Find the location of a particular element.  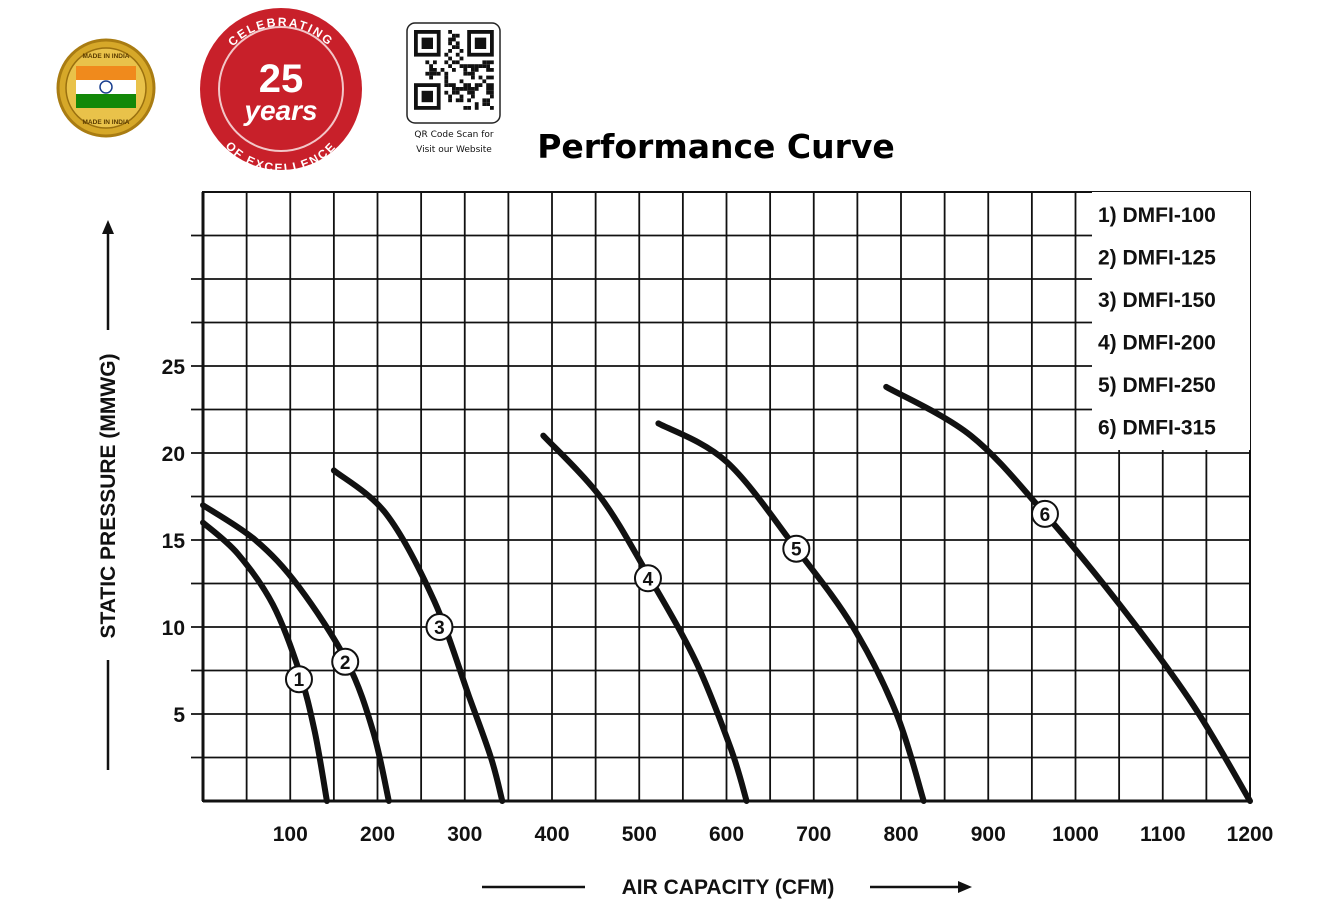

qr-code: QR Code Scan for Visit our Website is located at coordinates (453, 88).